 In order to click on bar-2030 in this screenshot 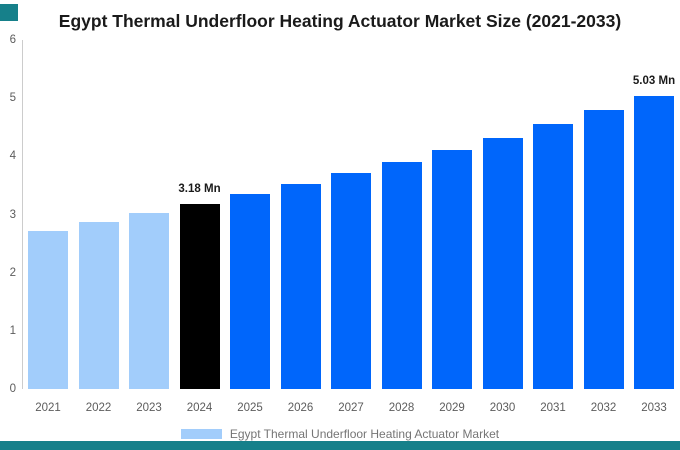, I will do `click(502, 263)`.